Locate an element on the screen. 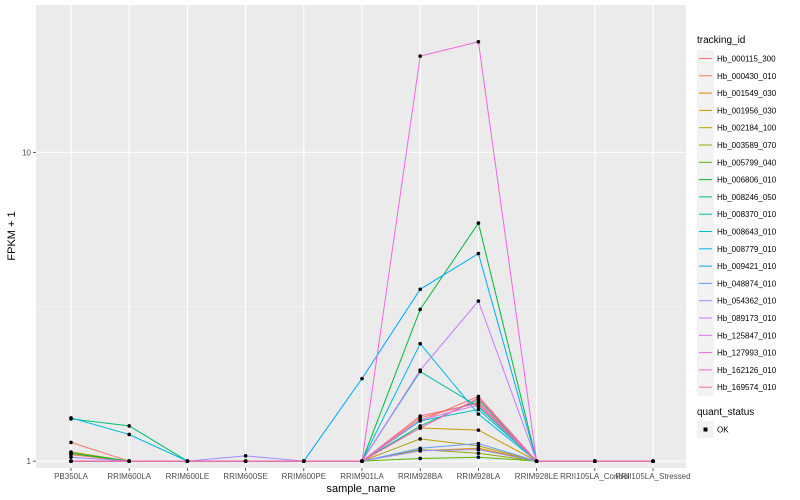 The image size is (800, 500). point-Hb_005799_040-RRIM928LA is located at coordinates (478, 457).